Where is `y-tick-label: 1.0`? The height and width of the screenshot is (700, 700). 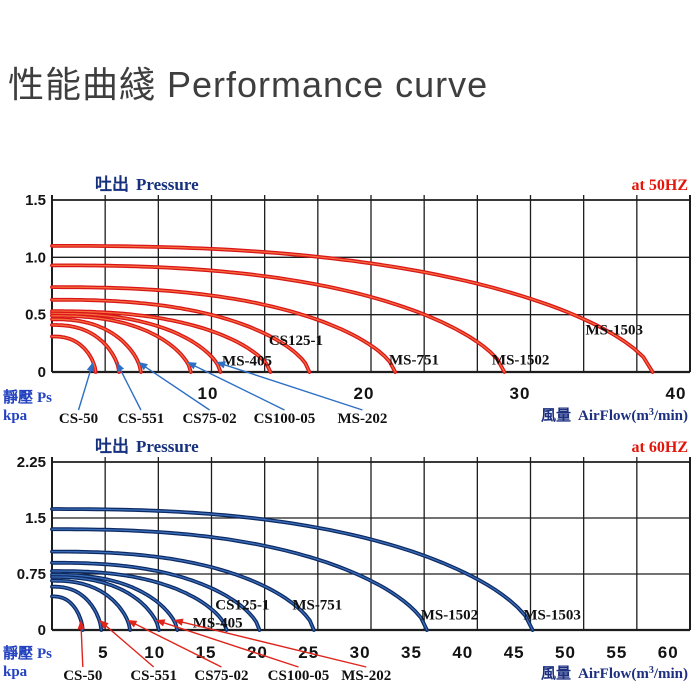 y-tick-label: 1.0 is located at coordinates (35, 257).